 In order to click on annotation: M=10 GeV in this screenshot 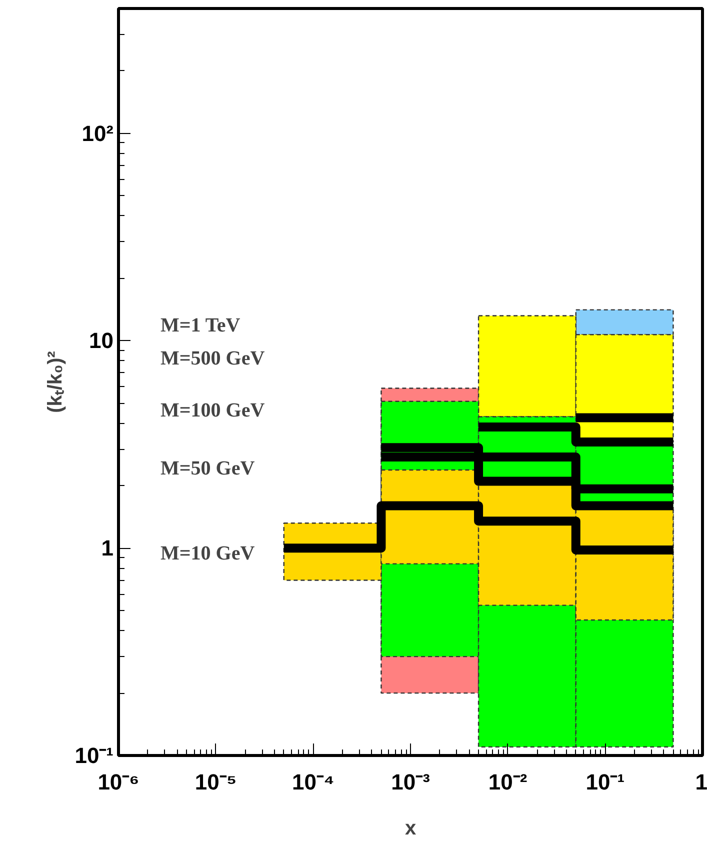, I will do `click(208, 553)`.